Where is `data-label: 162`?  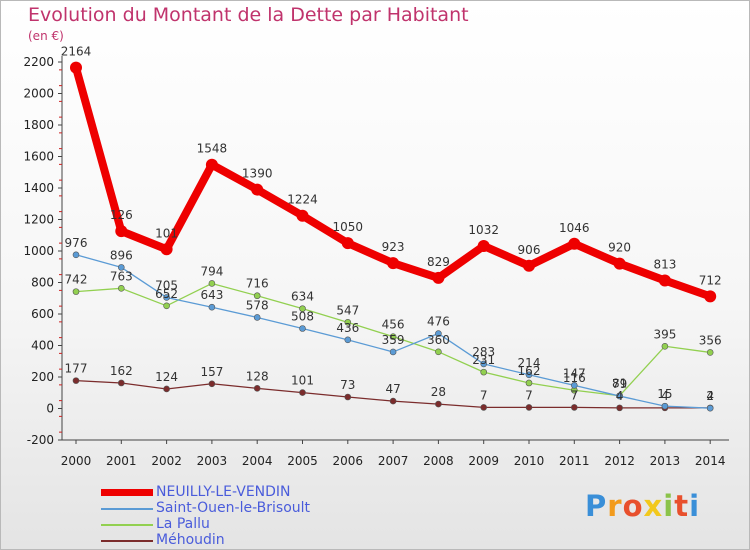 data-label: 162 is located at coordinates (121, 371).